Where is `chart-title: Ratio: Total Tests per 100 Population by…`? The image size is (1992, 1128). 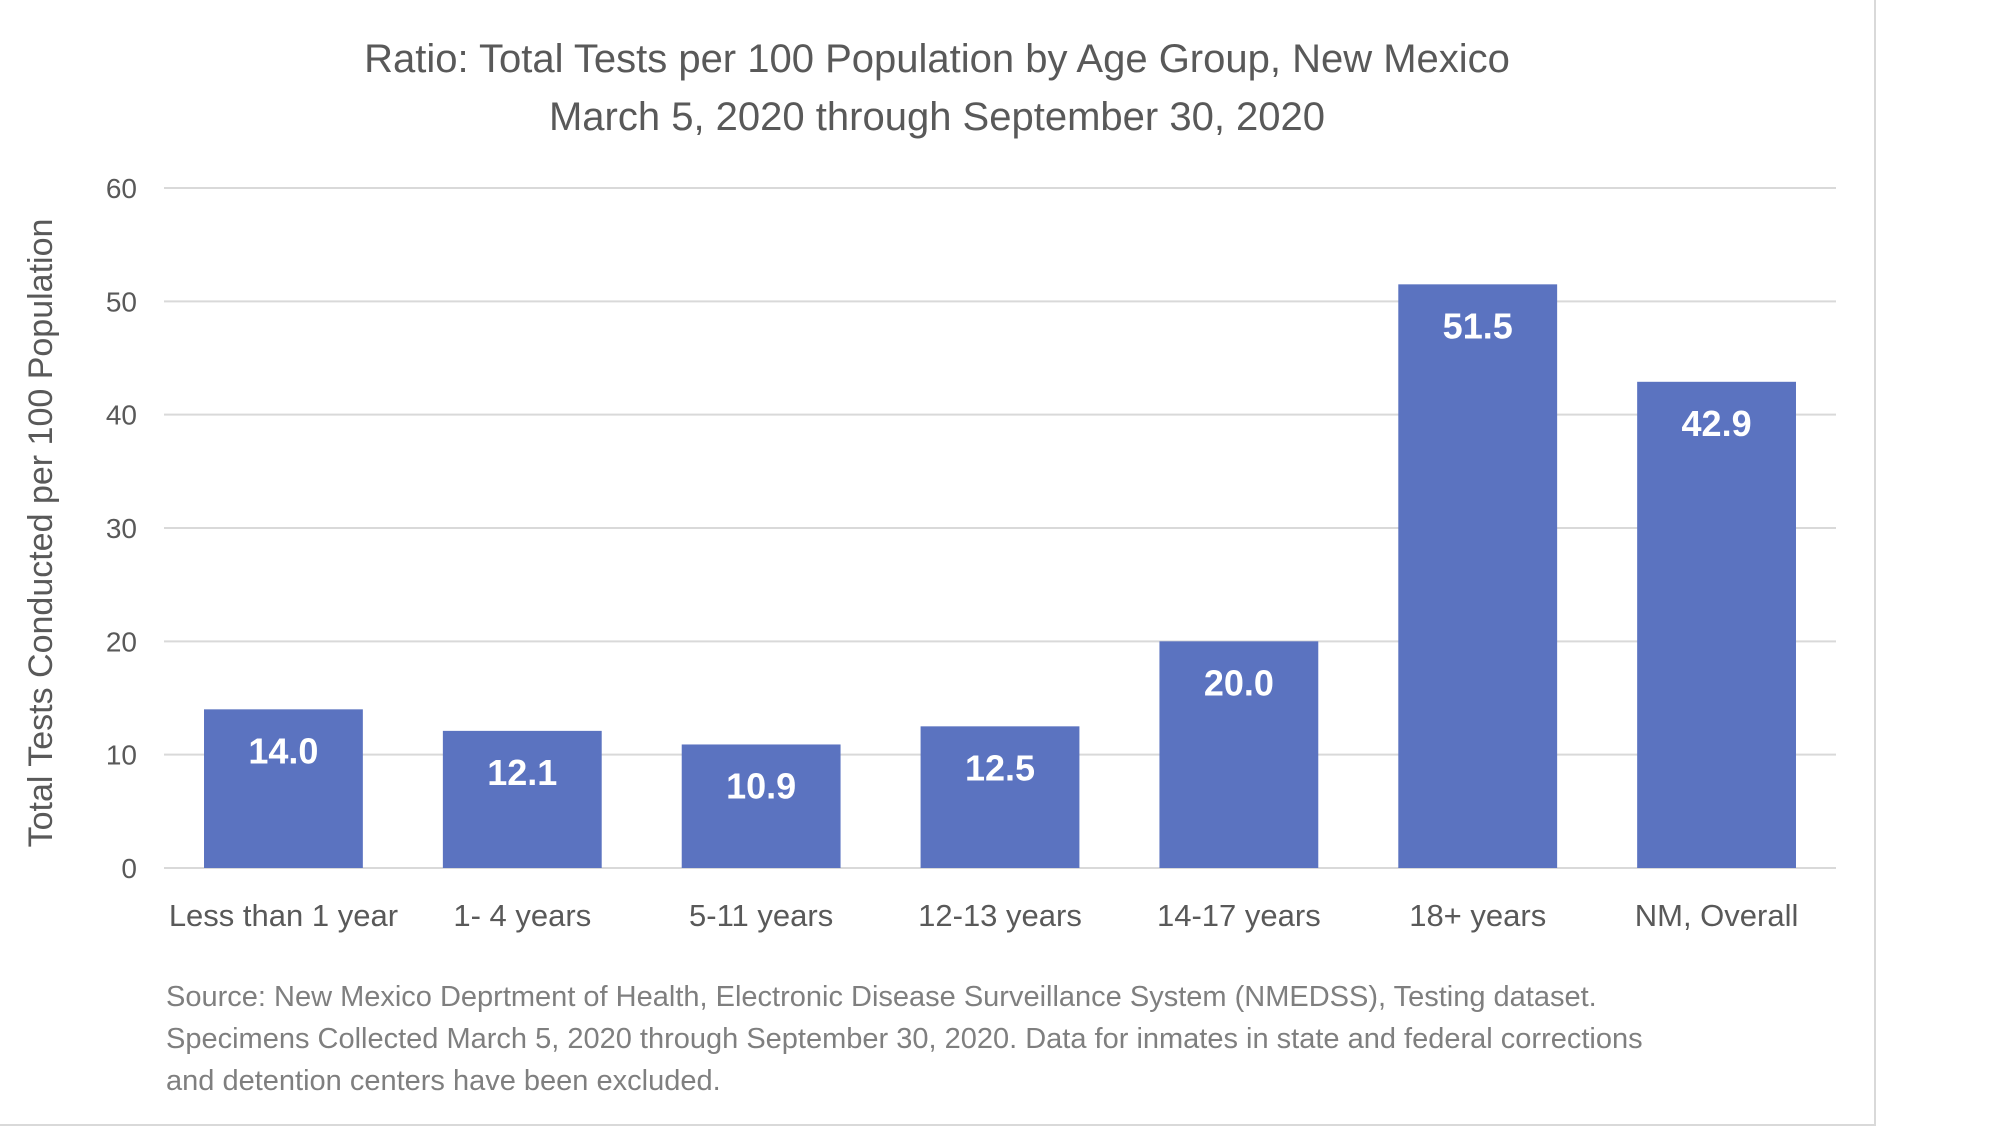
chart-title: Ratio: Total Tests per 100 Population by… is located at coordinates (937, 59).